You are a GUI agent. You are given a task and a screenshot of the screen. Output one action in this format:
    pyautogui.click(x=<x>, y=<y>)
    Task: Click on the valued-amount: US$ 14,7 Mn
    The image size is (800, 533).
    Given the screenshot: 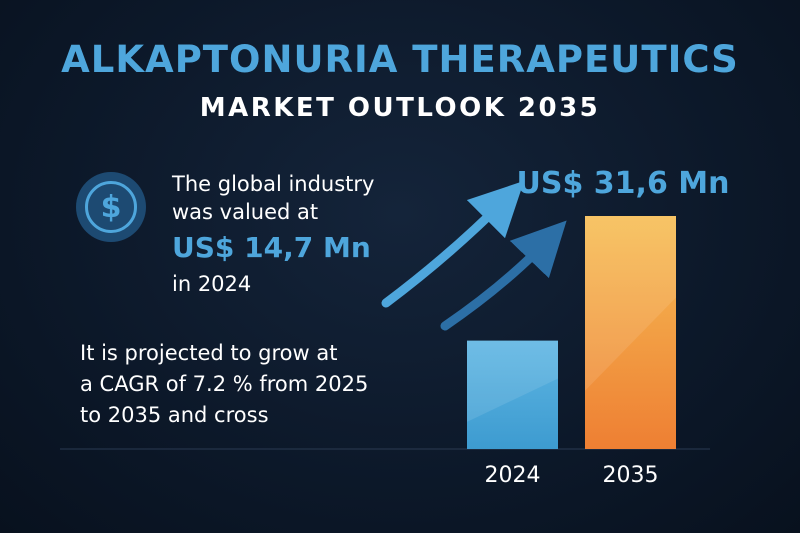 What is the action you would take?
    pyautogui.click(x=271, y=247)
    